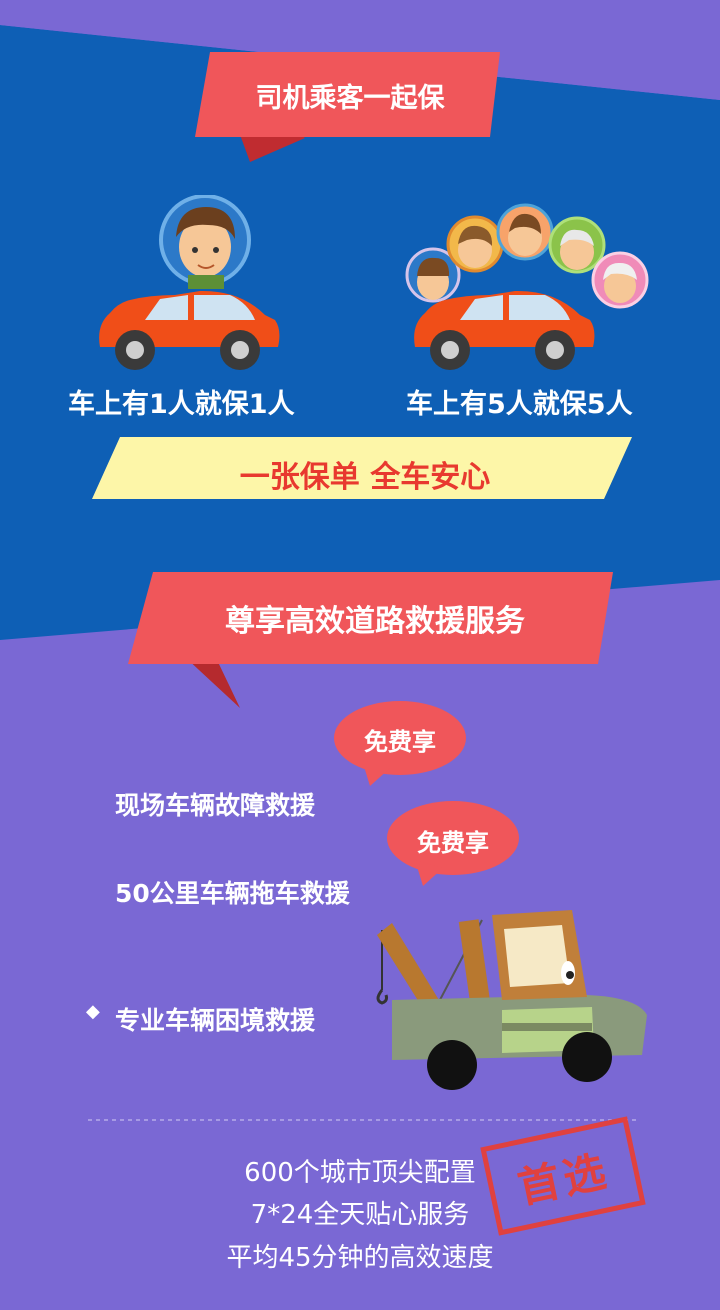 This screenshot has width=720, height=1310. I want to click on banner-title-1: 司机乘客一起保, so click(350, 98).